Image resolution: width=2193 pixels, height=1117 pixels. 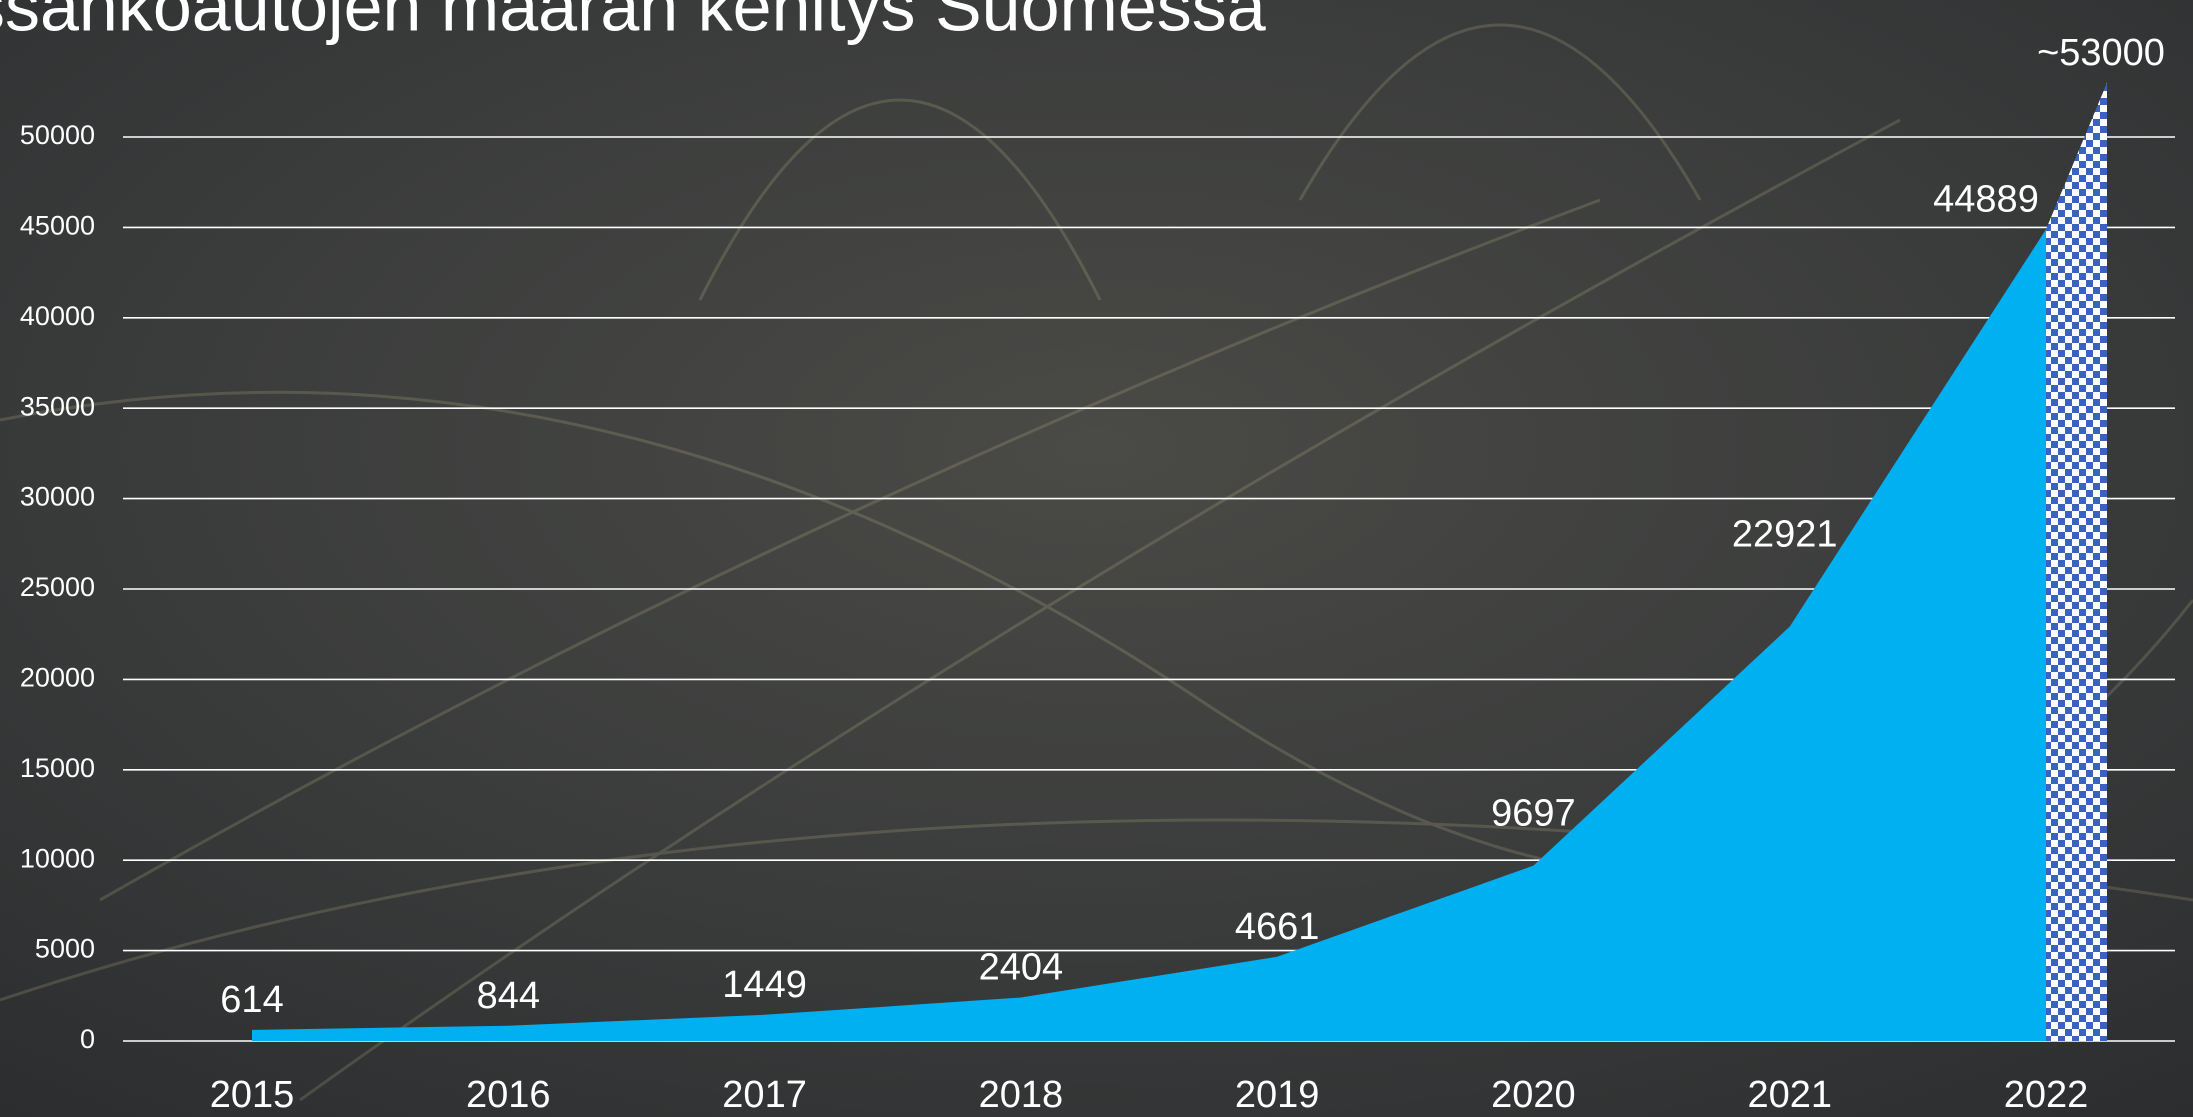 I want to click on data-label: 2404, so click(x=1021, y=968).